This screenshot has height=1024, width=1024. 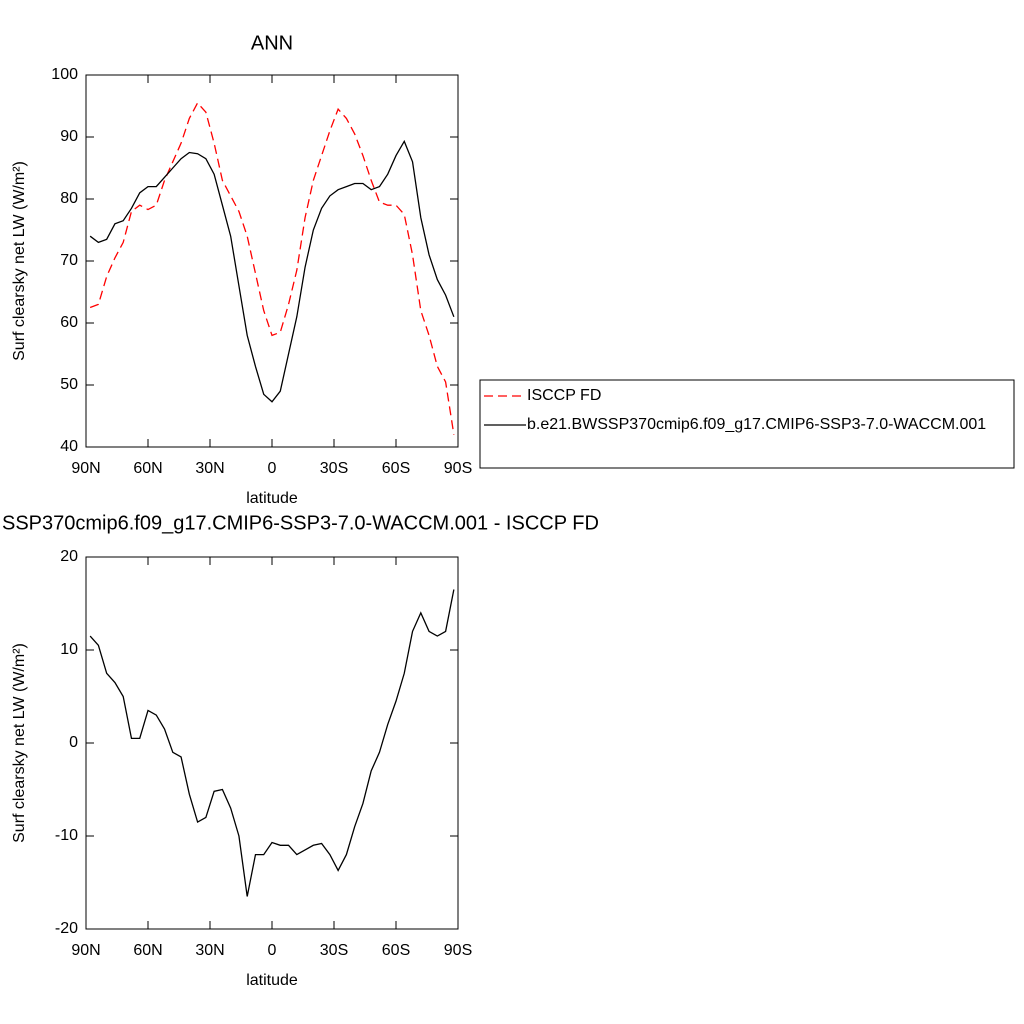 I want to click on y-tick-label: 80, so click(x=69, y=198).